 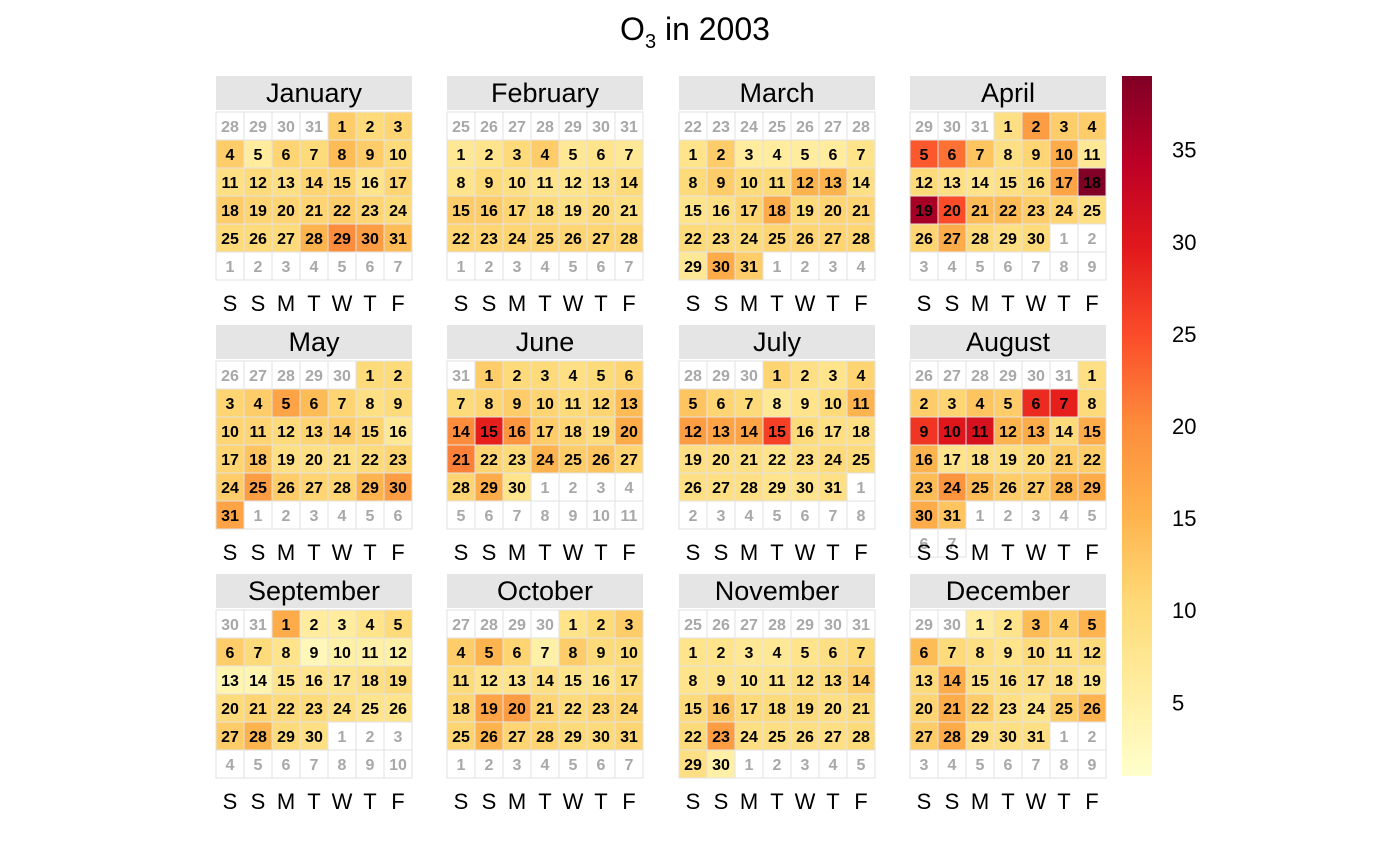 I want to click on day-number: 7, so click(x=749, y=404).